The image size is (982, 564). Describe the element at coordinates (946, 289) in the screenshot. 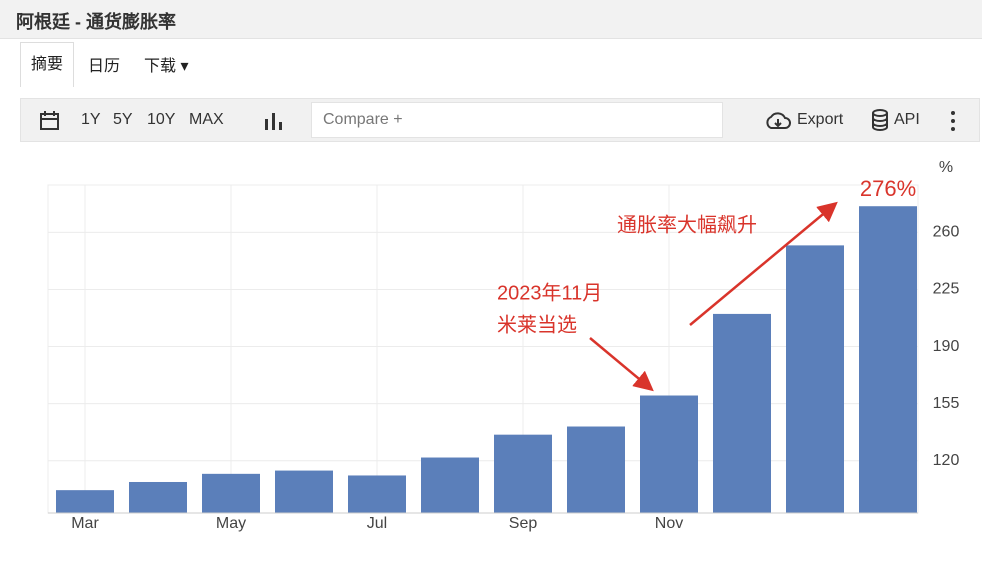

I see `y-tick-label: 225` at that location.